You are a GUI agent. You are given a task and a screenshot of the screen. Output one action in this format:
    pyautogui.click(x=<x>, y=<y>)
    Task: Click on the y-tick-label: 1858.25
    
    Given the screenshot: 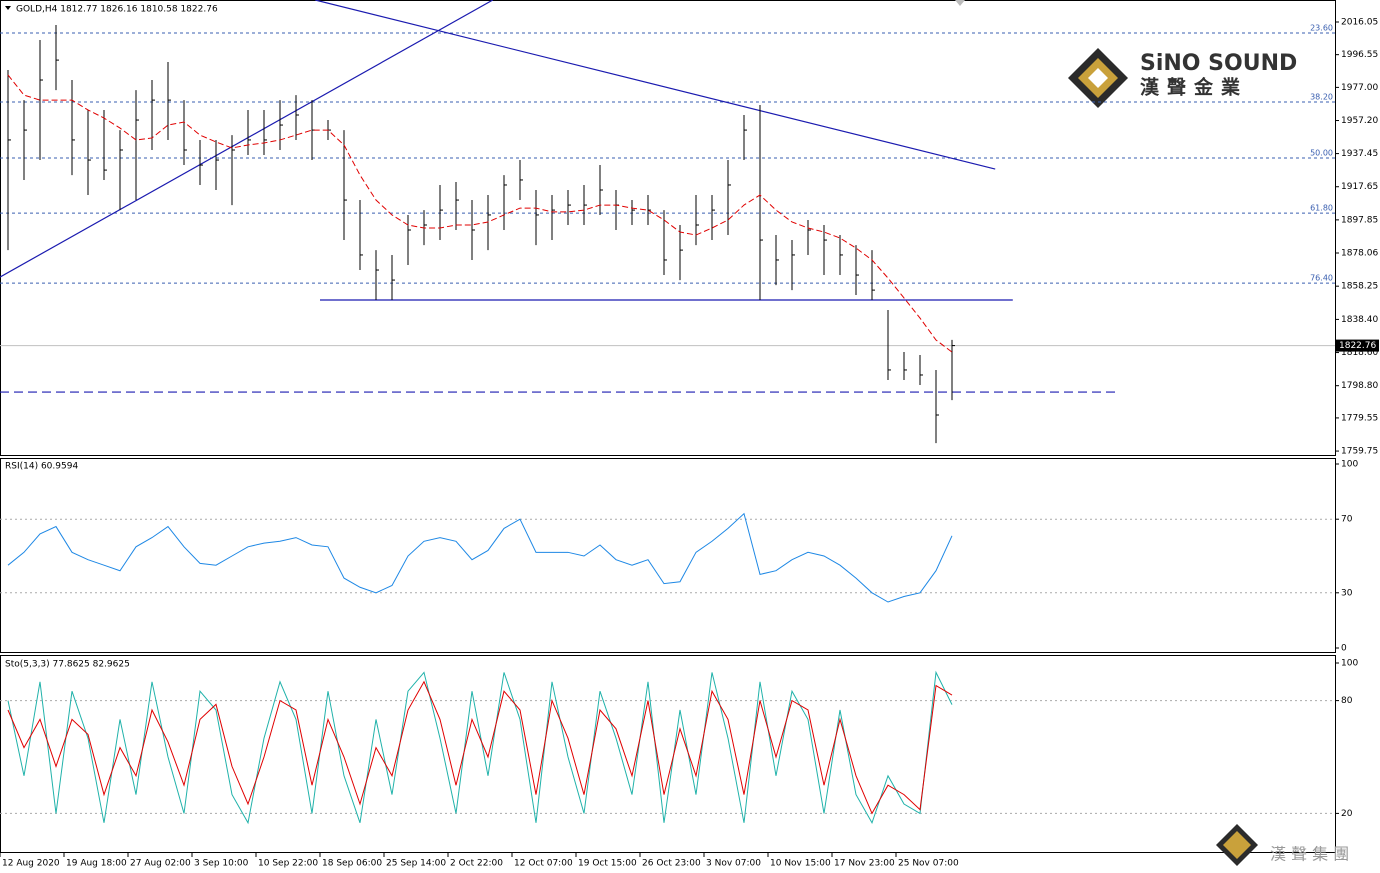 What is the action you would take?
    pyautogui.click(x=1359, y=287)
    